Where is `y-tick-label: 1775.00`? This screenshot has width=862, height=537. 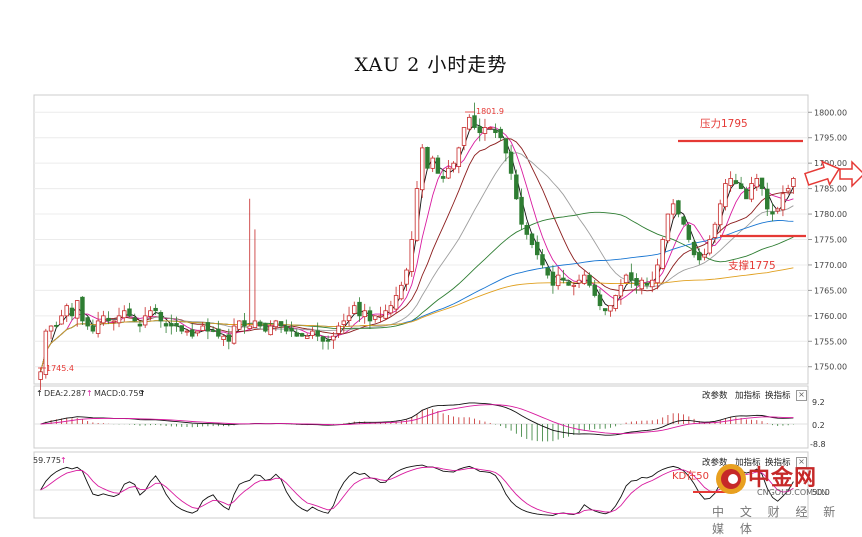 y-tick-label: 1775.00 is located at coordinates (830, 240).